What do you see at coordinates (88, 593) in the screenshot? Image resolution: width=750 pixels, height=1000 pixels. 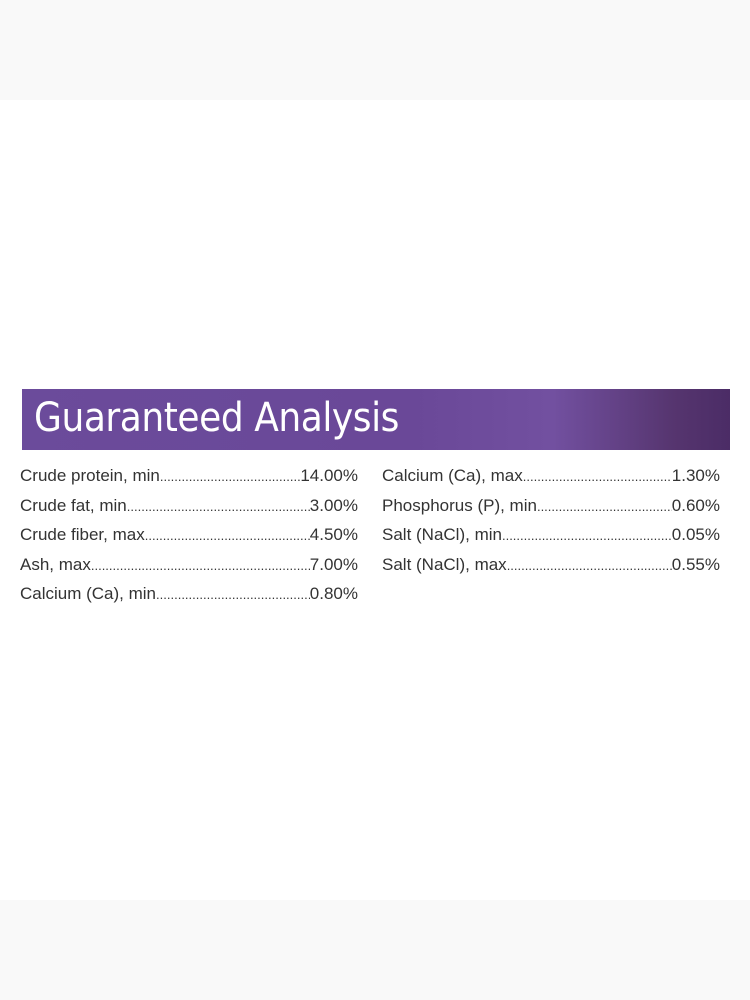 I see `nutrient-label: Calcium (Ca), min` at bounding box center [88, 593].